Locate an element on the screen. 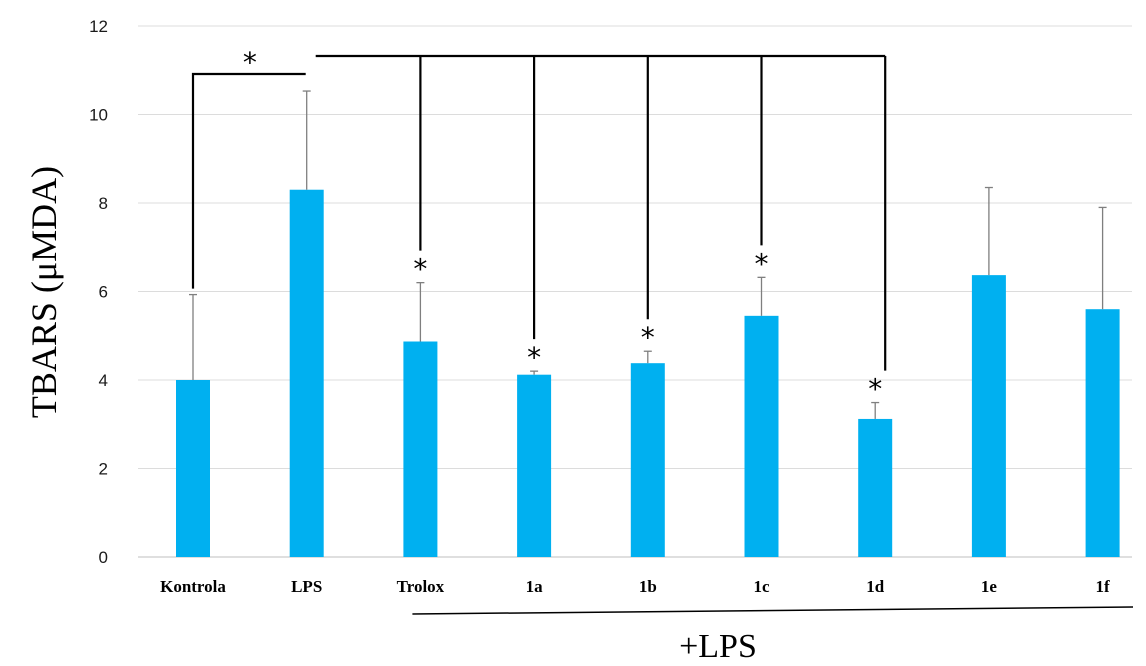  x-tick-label: 1a is located at coordinates (535, 586).